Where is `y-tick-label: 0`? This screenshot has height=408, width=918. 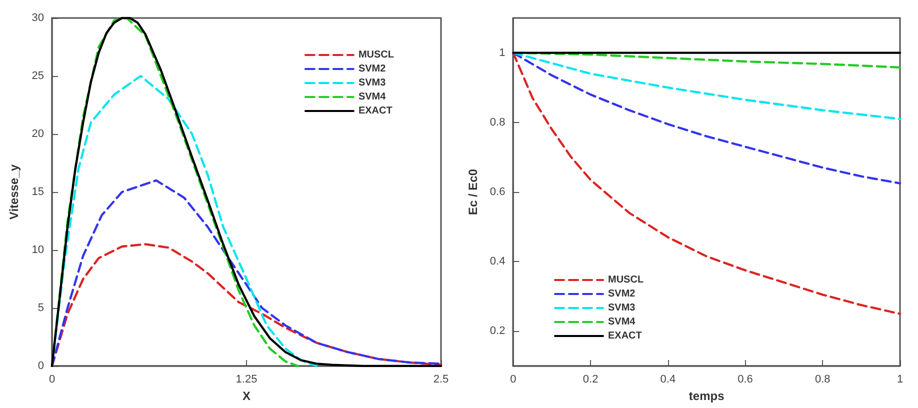 y-tick-label: 0 is located at coordinates (41, 366).